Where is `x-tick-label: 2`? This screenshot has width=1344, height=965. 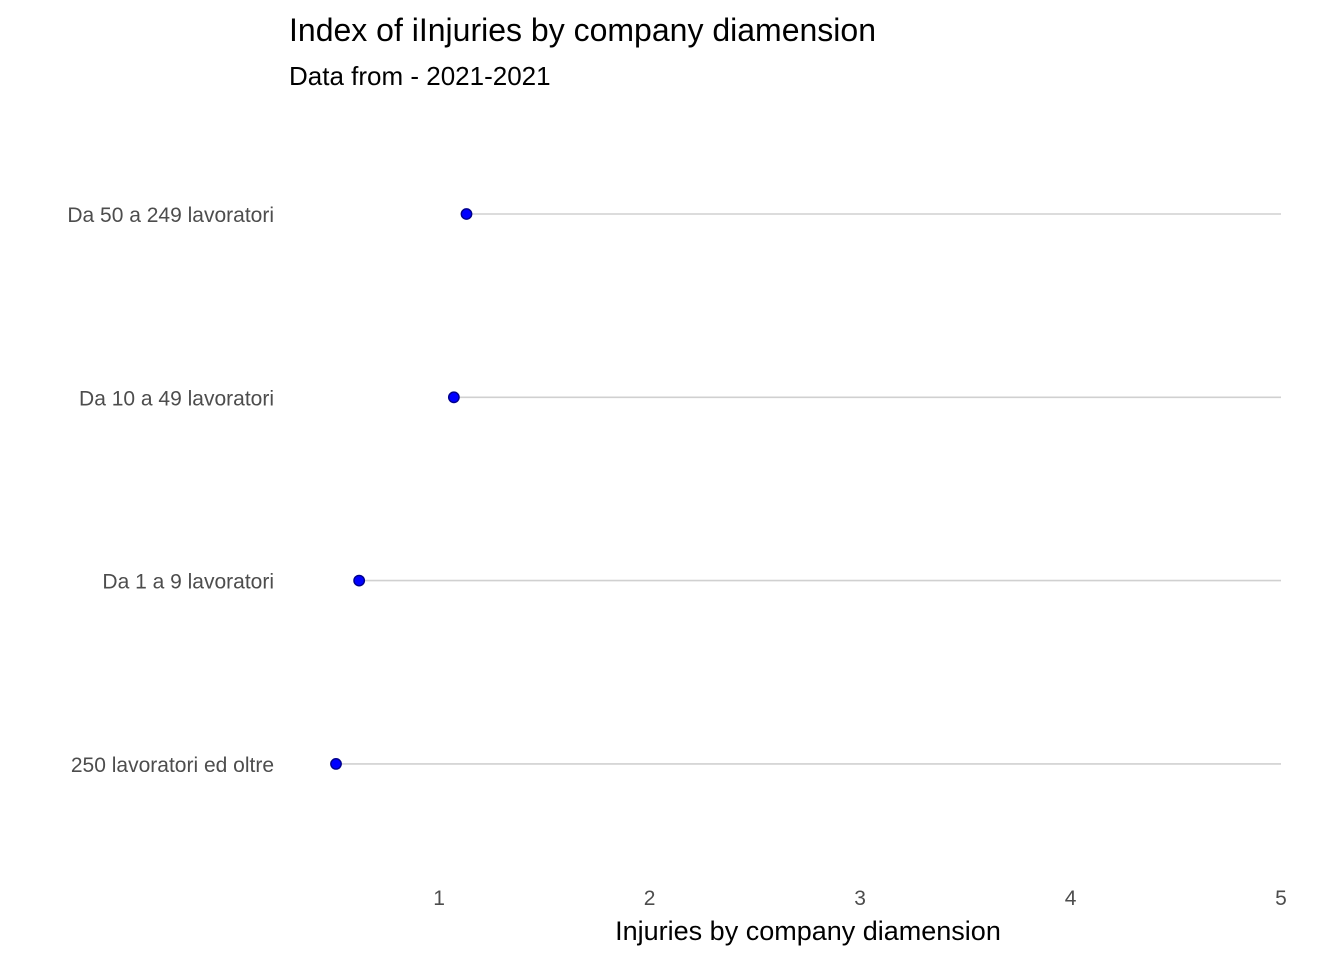
x-tick-label: 2 is located at coordinates (650, 898).